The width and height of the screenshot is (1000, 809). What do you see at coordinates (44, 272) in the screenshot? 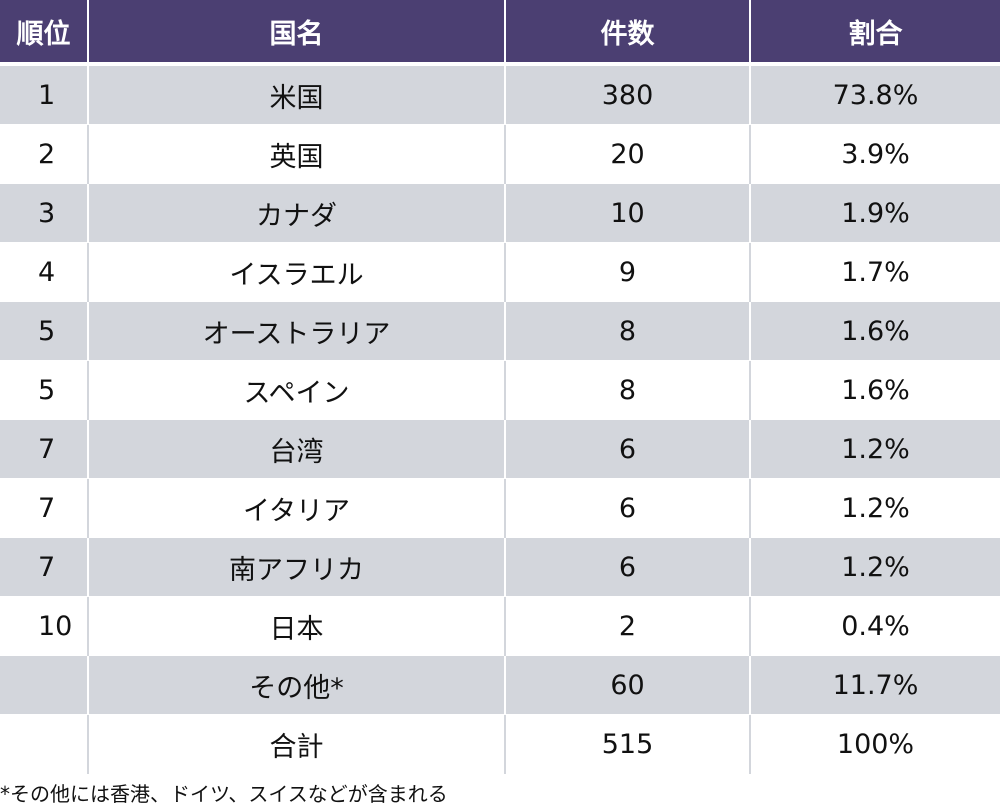
I see `rank-cell: 4` at bounding box center [44, 272].